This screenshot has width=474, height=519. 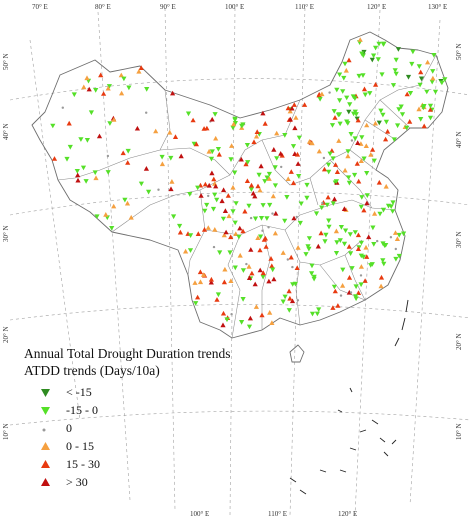 I want to click on legend-item: > 30, so click(x=139, y=483).